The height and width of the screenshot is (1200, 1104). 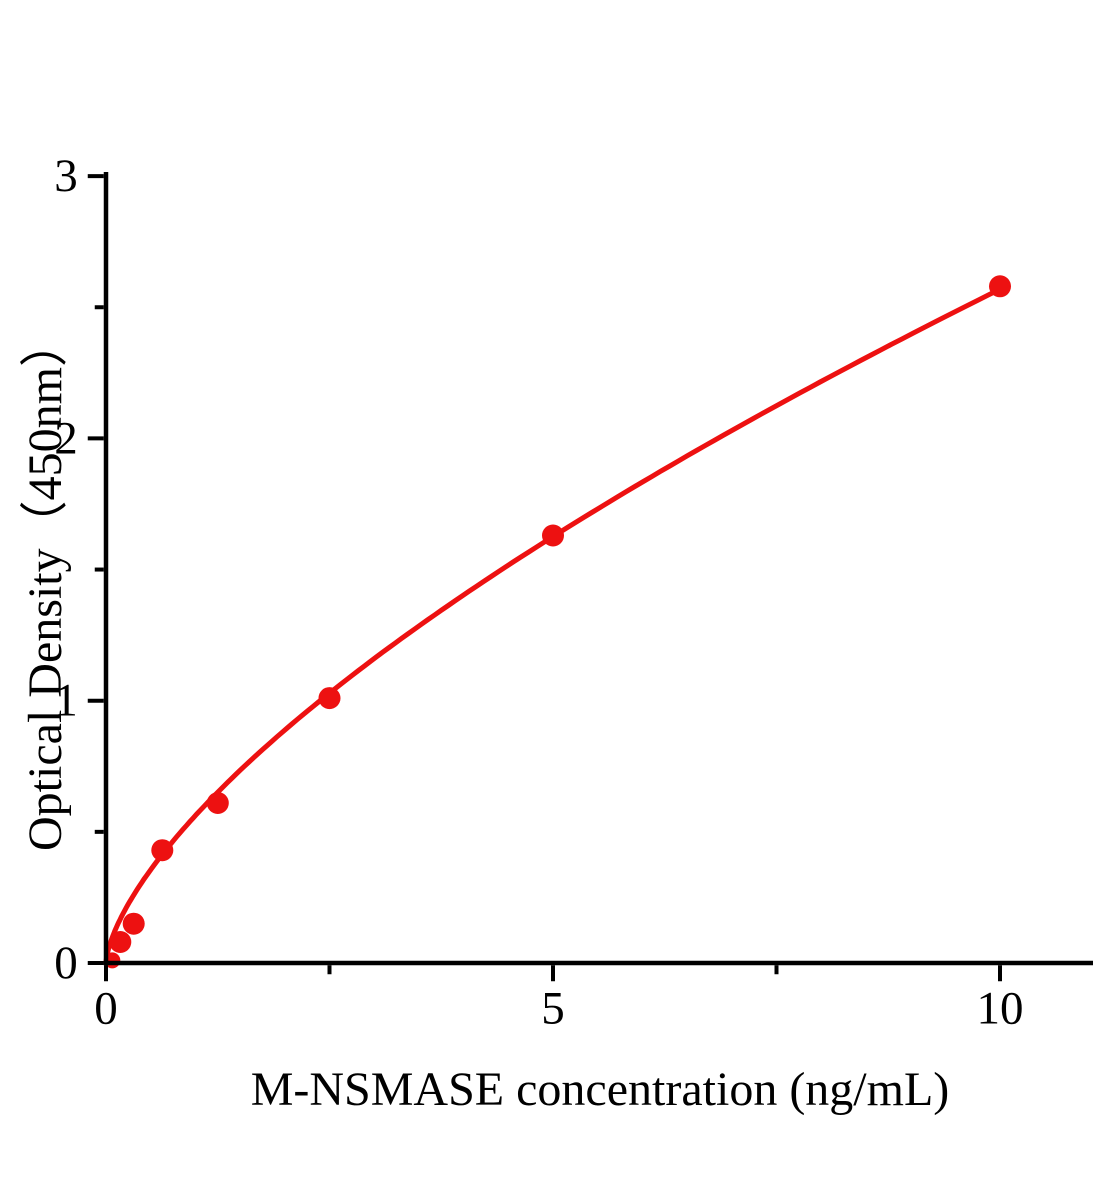 I want to click on y-axis-label: Optical Density（450nm）, so click(x=45, y=585).